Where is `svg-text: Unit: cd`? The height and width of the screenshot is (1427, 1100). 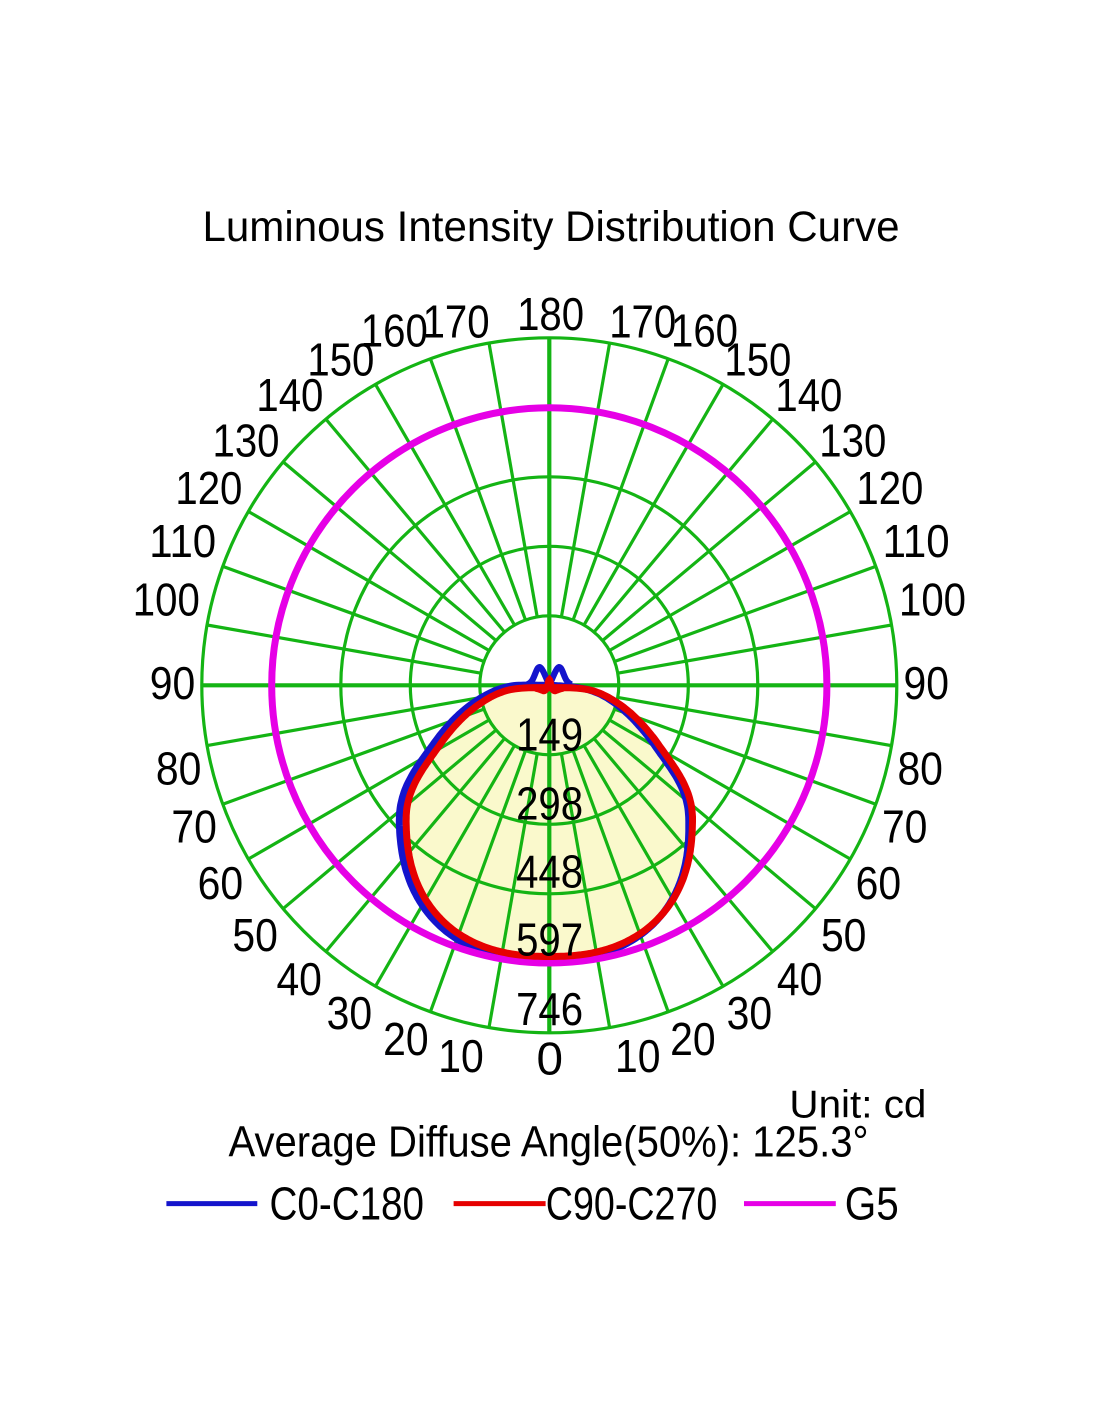 svg-text: Unit: cd is located at coordinates (857, 1105).